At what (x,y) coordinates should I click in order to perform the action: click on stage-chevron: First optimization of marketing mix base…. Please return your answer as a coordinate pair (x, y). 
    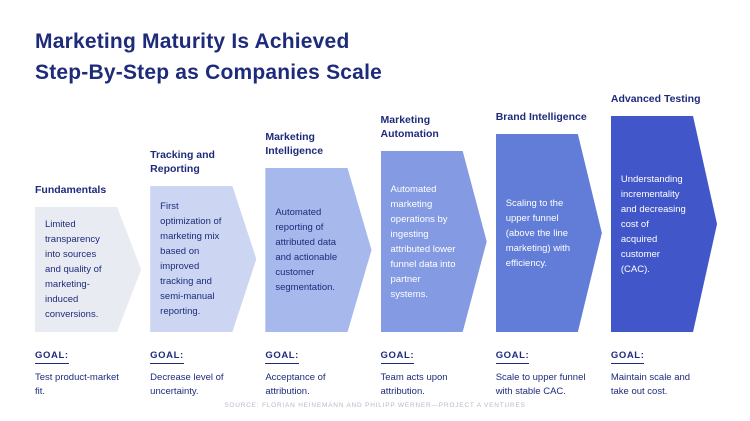
    Looking at the image, I should click on (203, 259).